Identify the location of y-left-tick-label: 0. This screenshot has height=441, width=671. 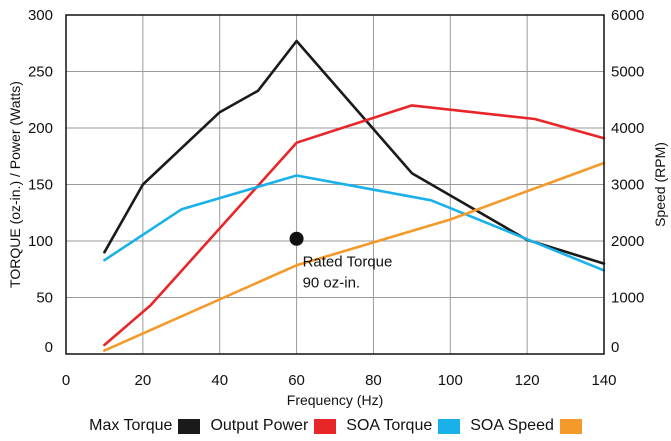
(49, 347).